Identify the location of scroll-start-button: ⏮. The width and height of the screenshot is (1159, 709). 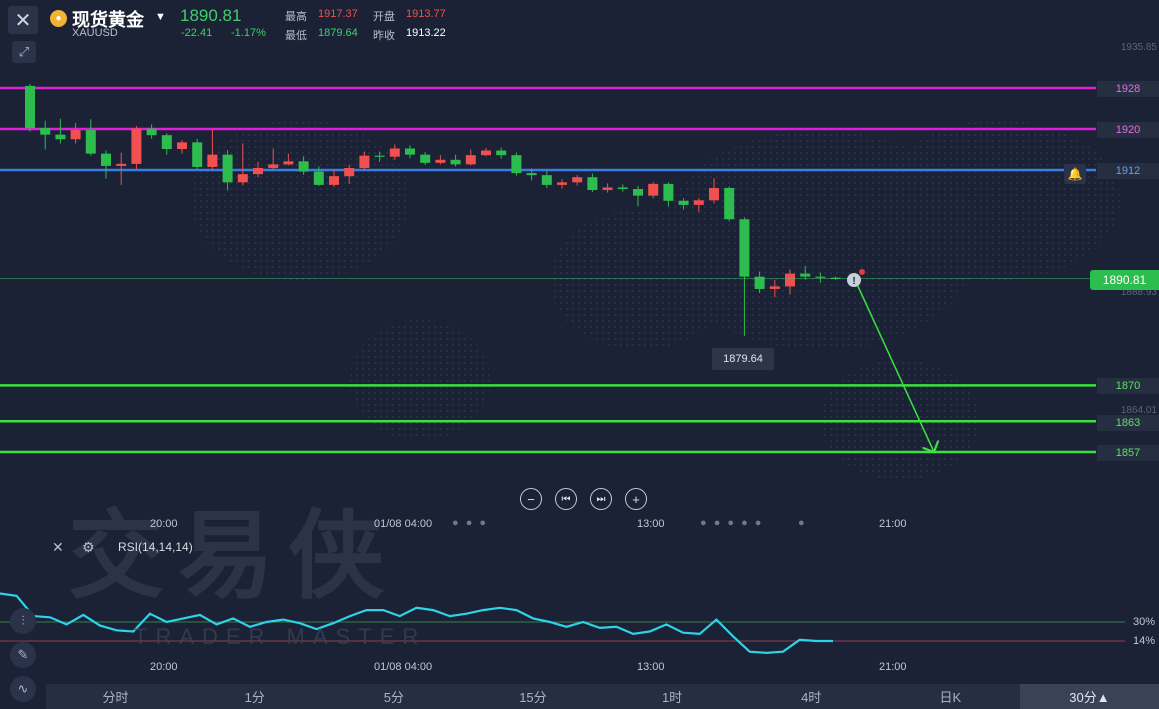
(566, 499).